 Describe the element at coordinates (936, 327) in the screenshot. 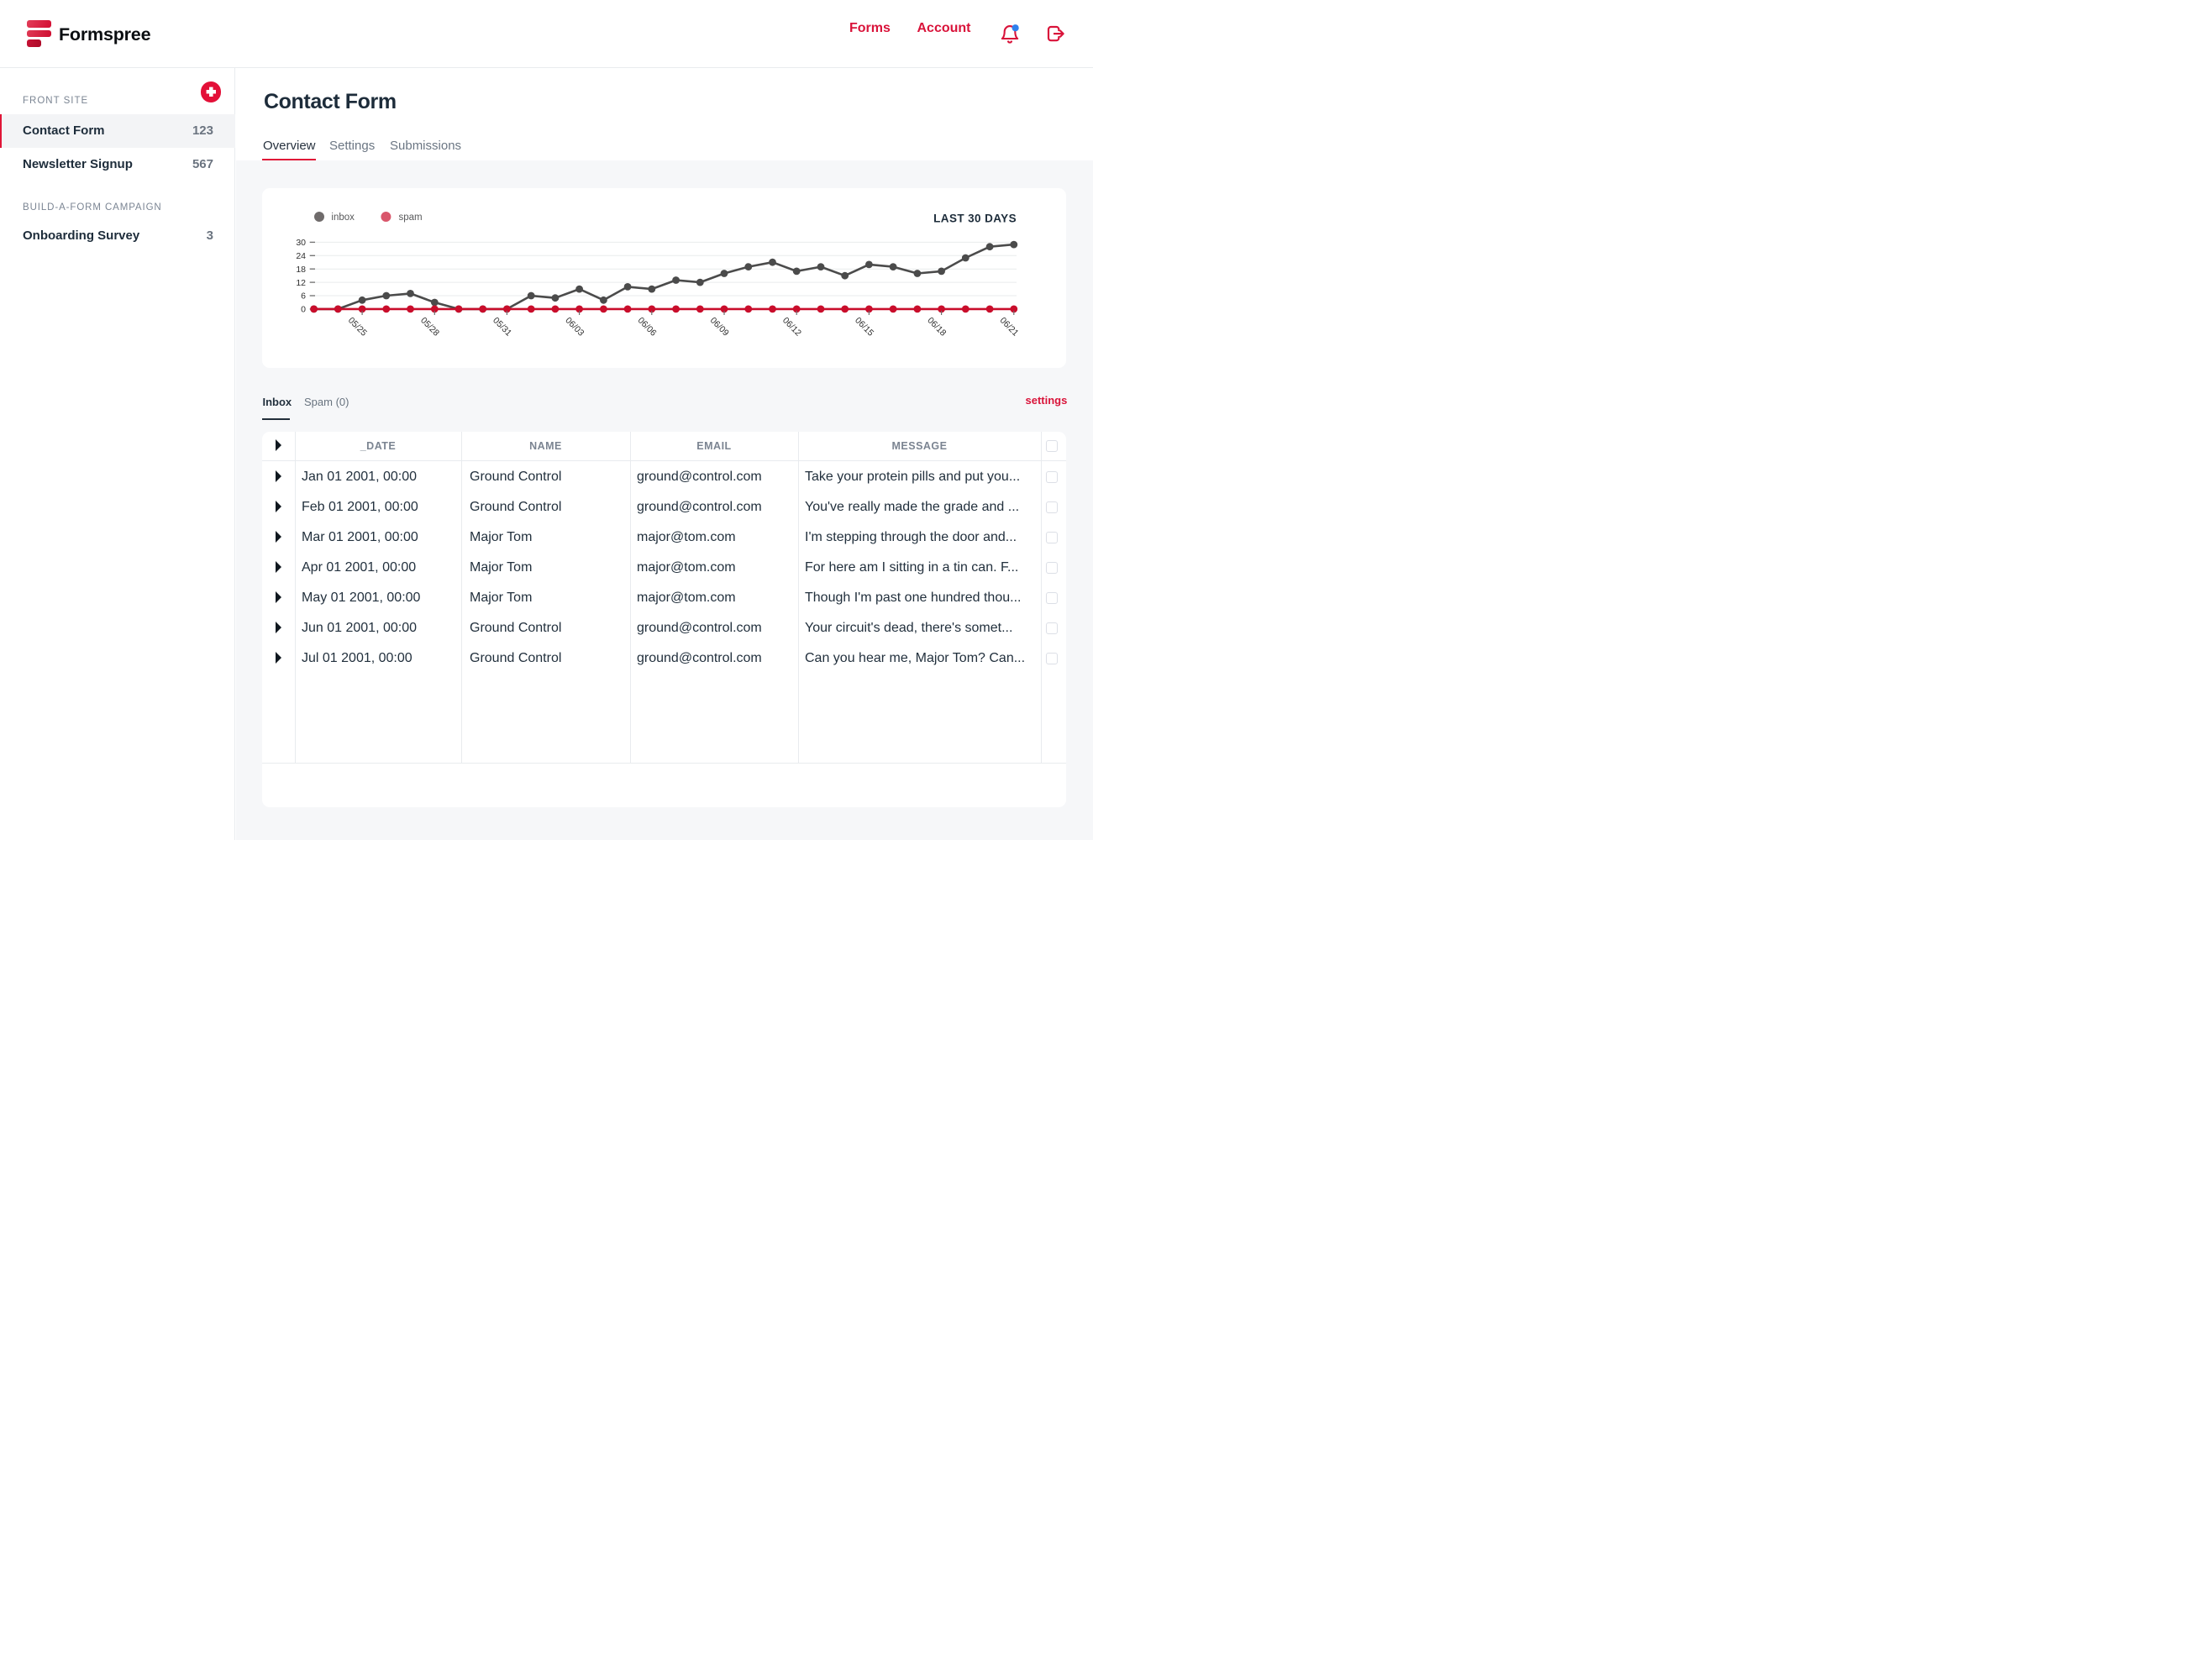

I see `svg-text: 06/18` at that location.